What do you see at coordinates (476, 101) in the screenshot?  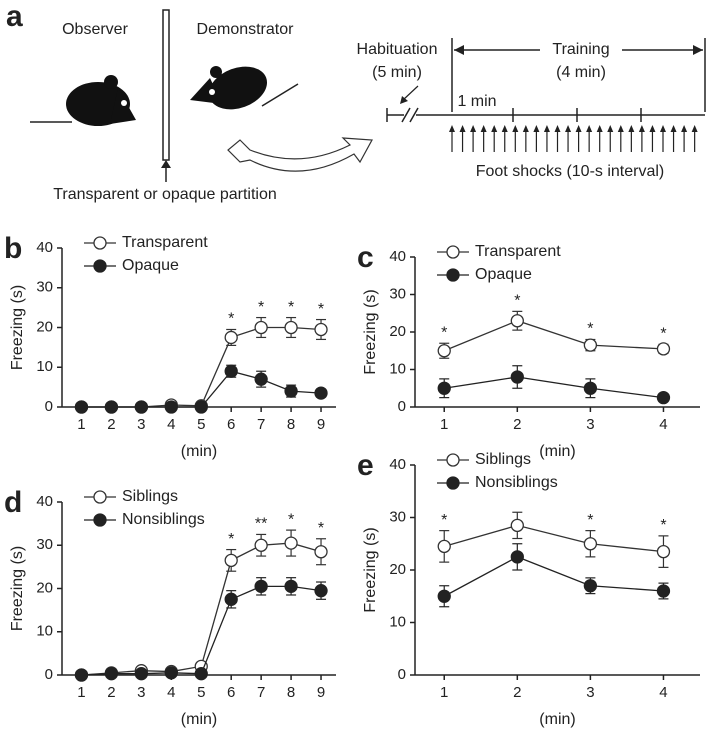 I see `interval-label: 1 min` at bounding box center [476, 101].